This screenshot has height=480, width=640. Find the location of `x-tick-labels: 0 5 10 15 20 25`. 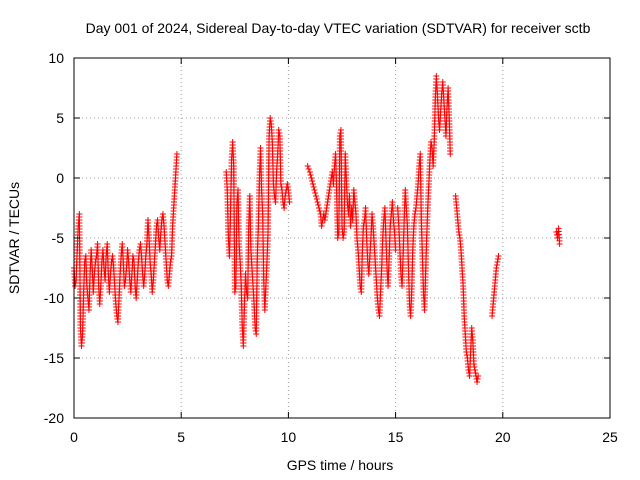

x-tick-labels: 0 5 10 15 20 25 is located at coordinates (344, 437).